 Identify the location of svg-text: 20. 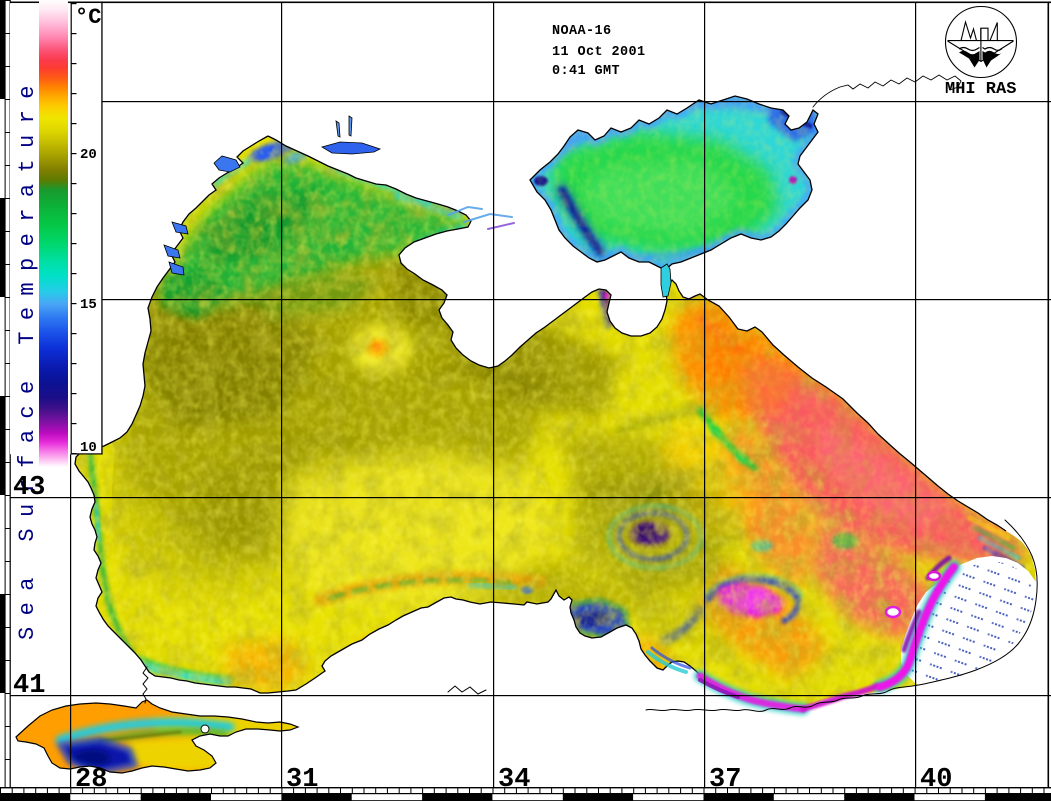
(88, 155).